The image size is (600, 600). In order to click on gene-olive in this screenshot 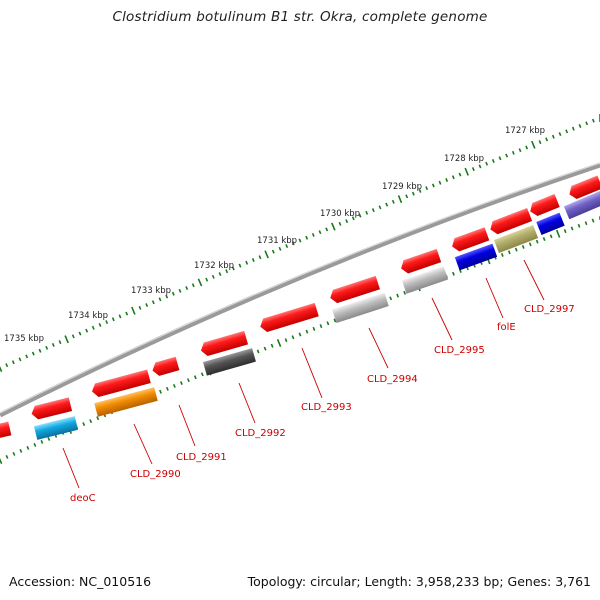, I will do `click(516, 239)`.